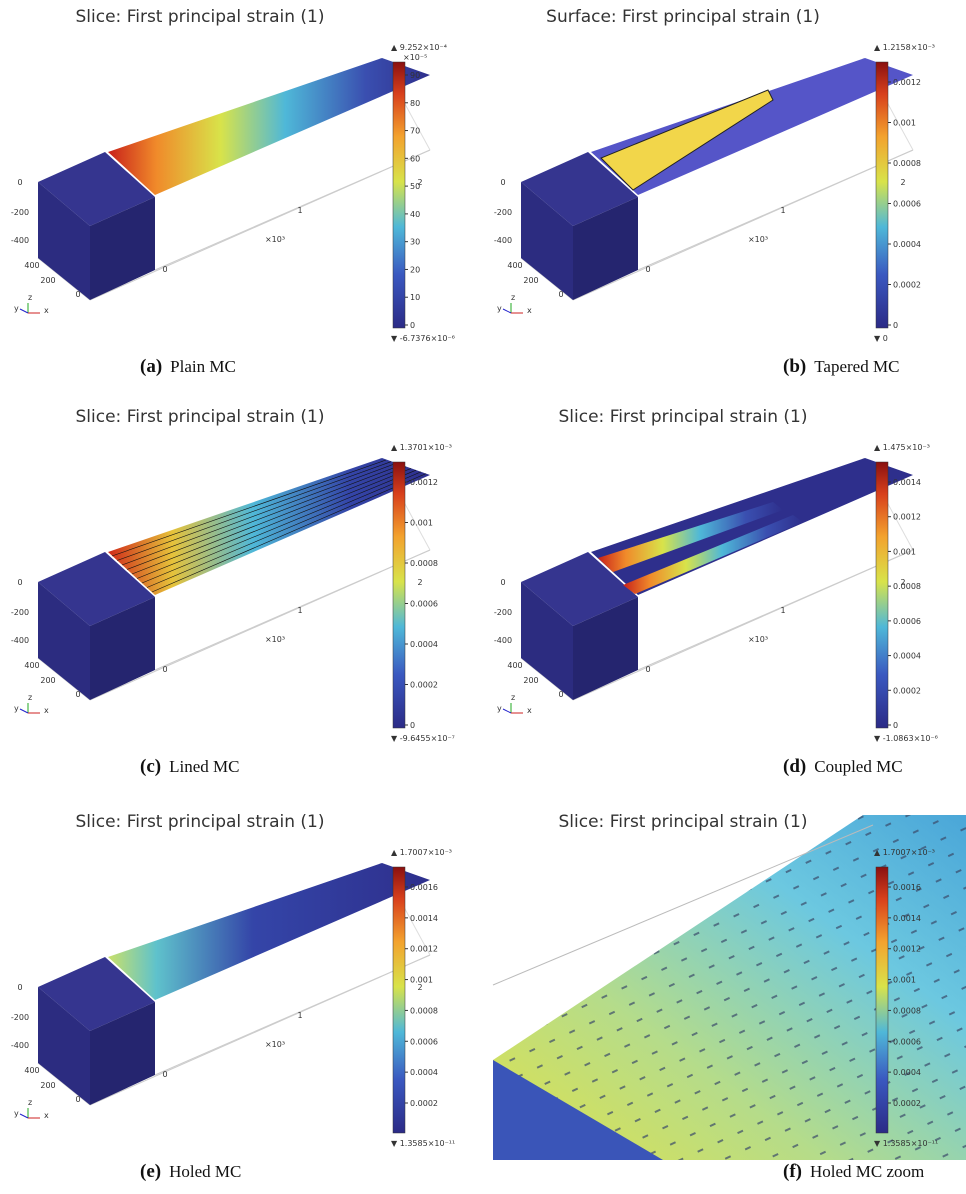 The height and width of the screenshot is (1194, 966). What do you see at coordinates (421, 447) in the screenshot?
I see `colorbar-max: ▲ 1.3701×10⁻³` at bounding box center [421, 447].